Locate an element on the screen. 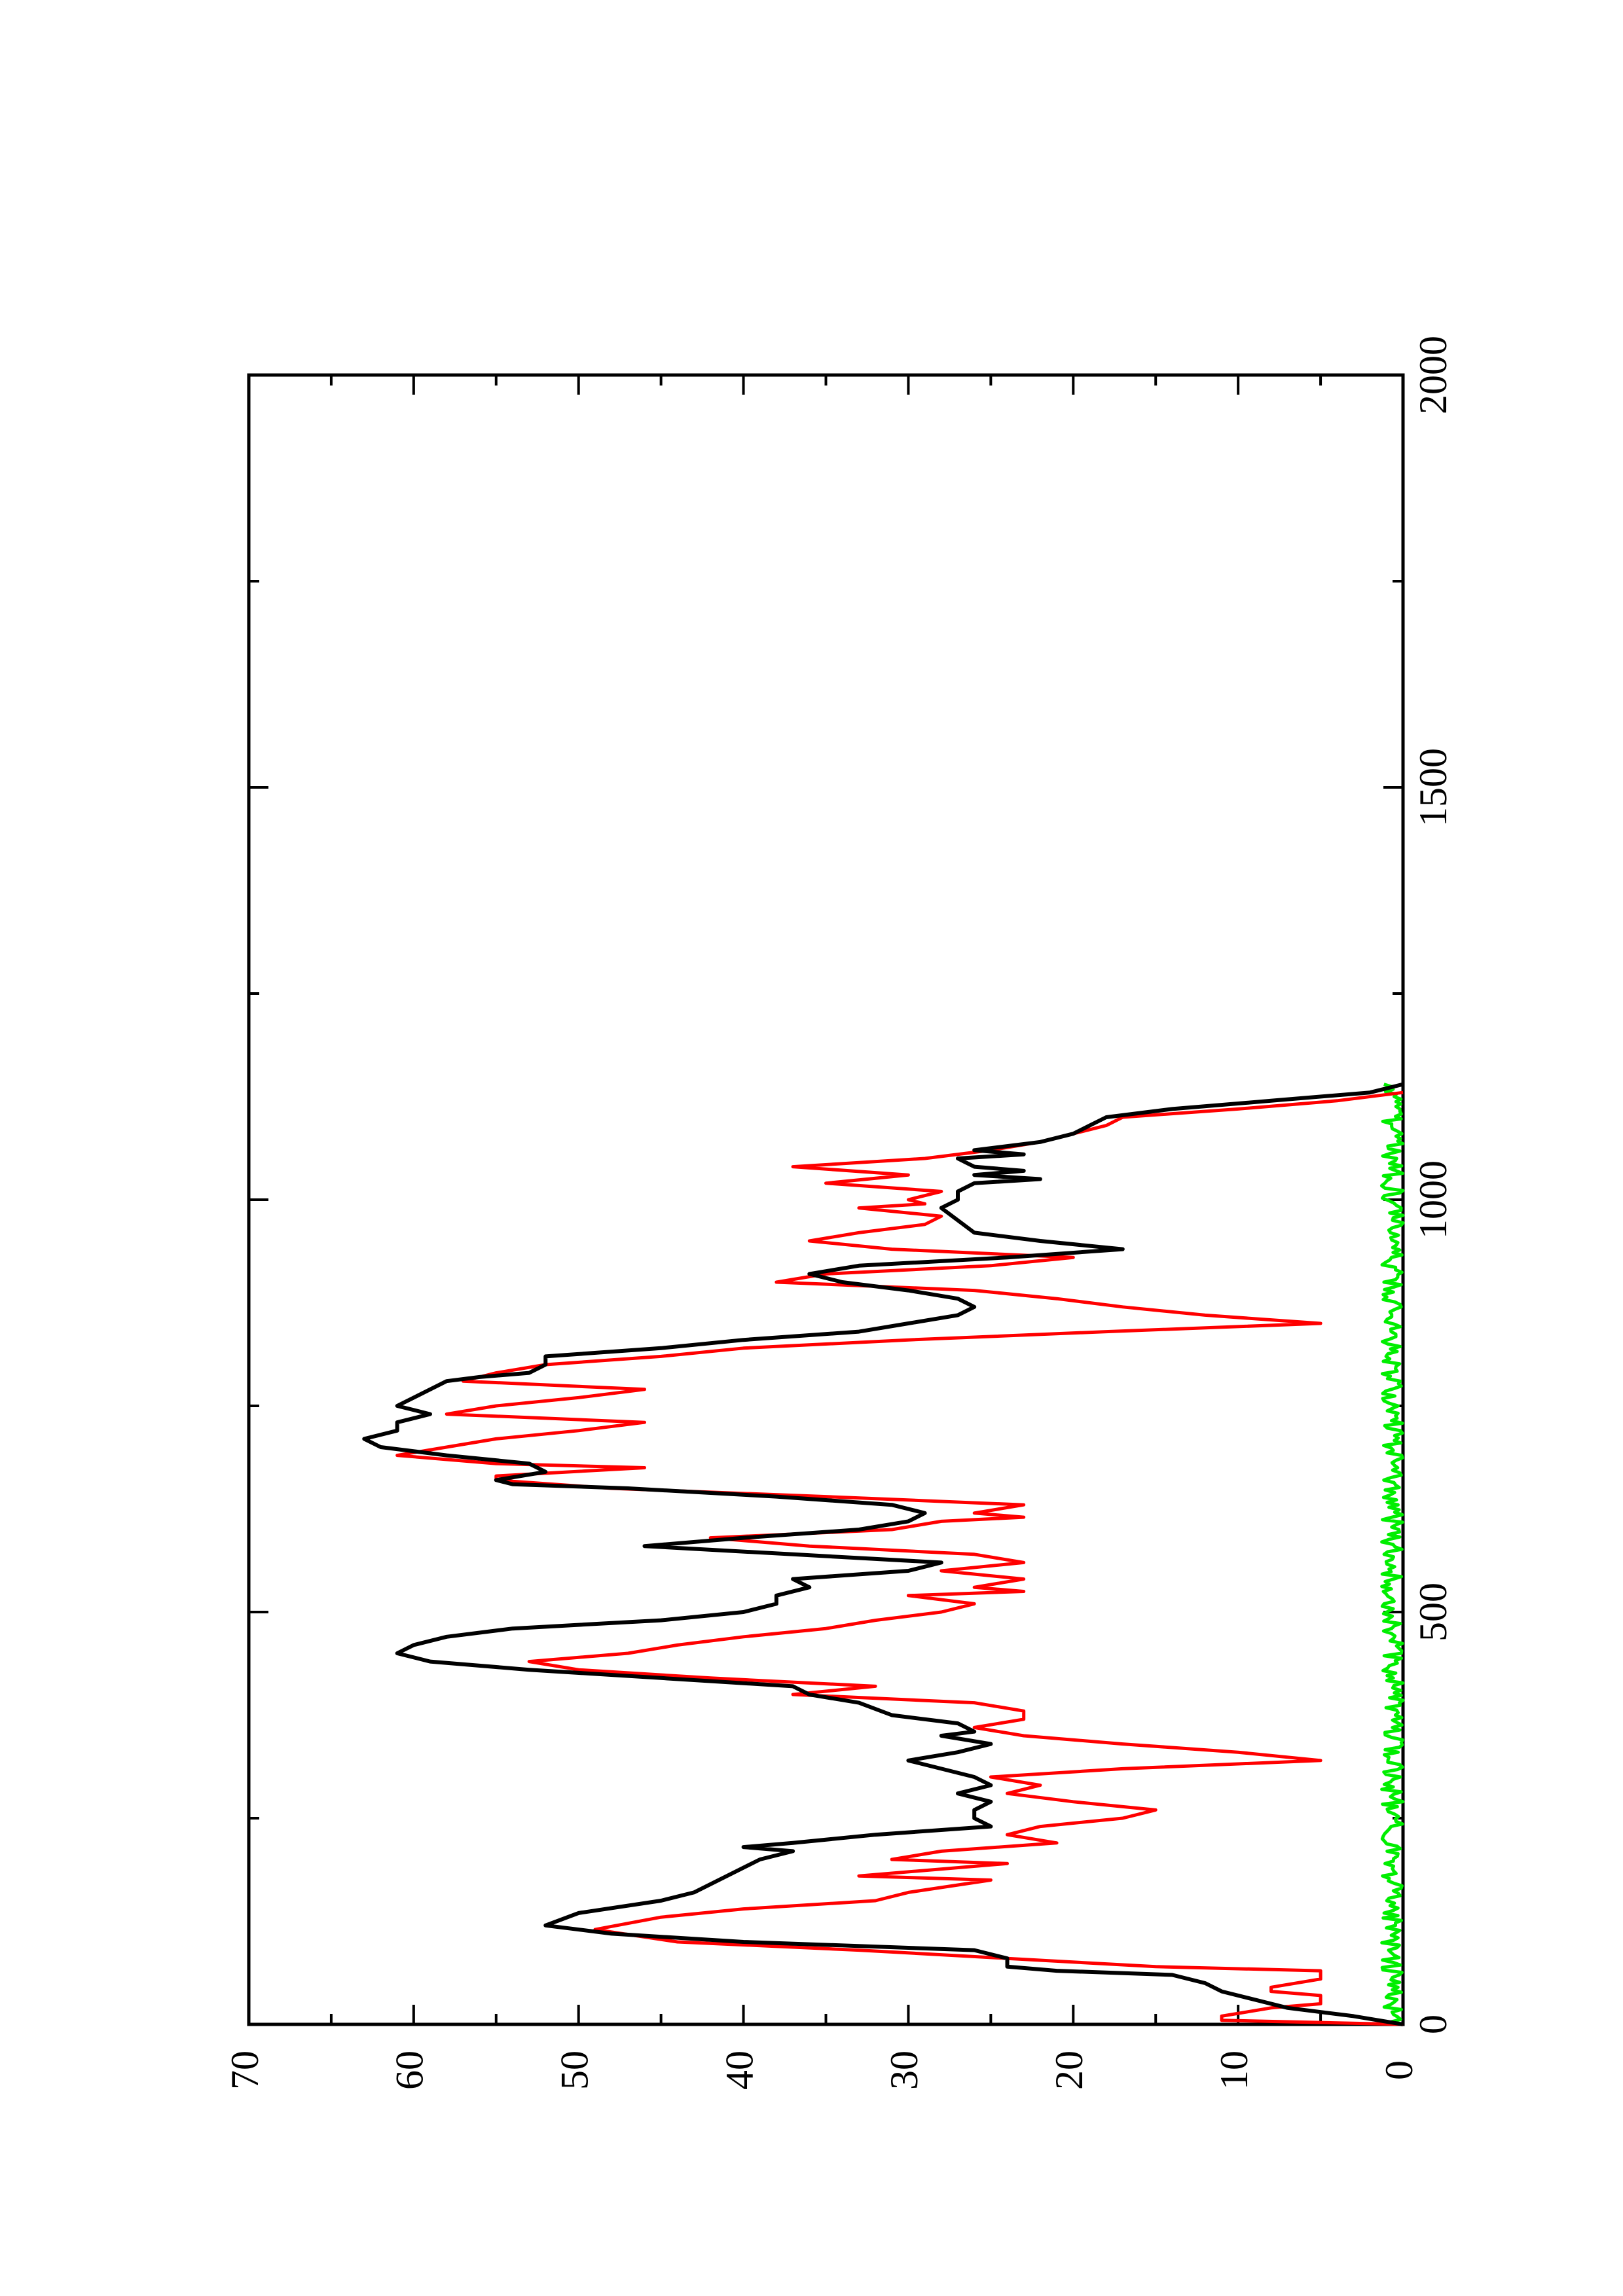  y-tick-label: 0 is located at coordinates (1399, 2070).